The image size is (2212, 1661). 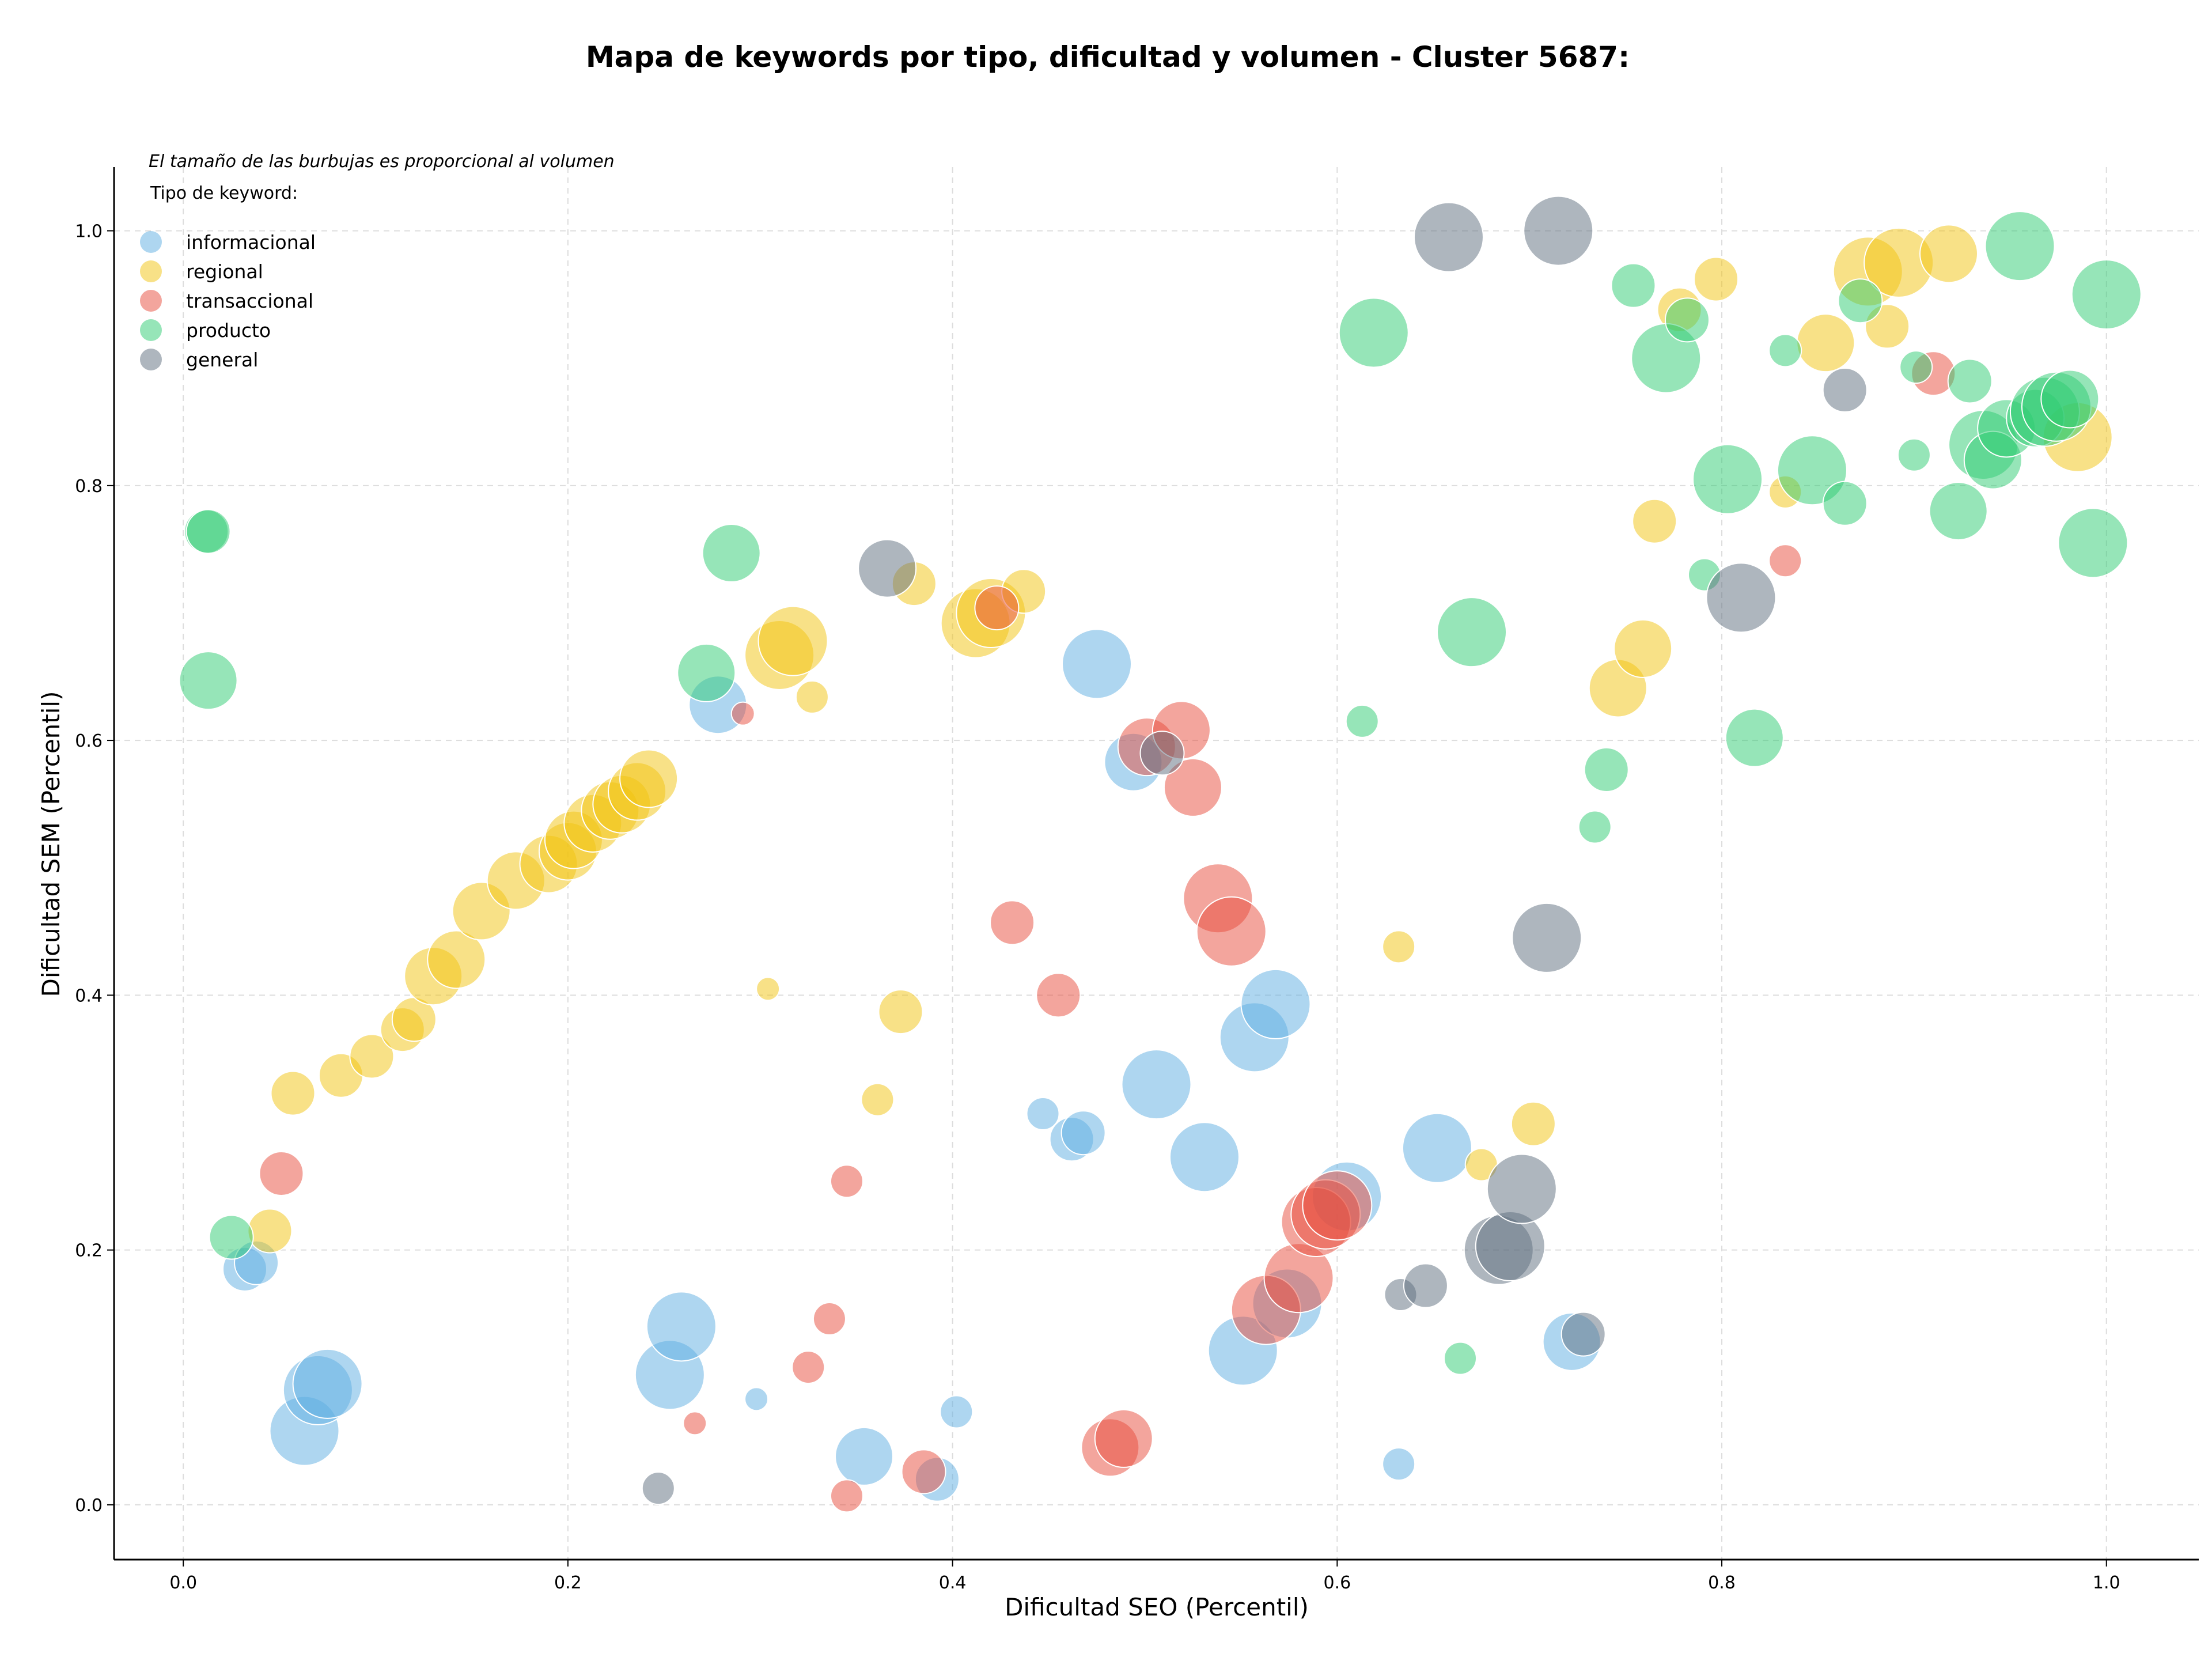 I want to click on legend-marker-regional, so click(x=151, y=271).